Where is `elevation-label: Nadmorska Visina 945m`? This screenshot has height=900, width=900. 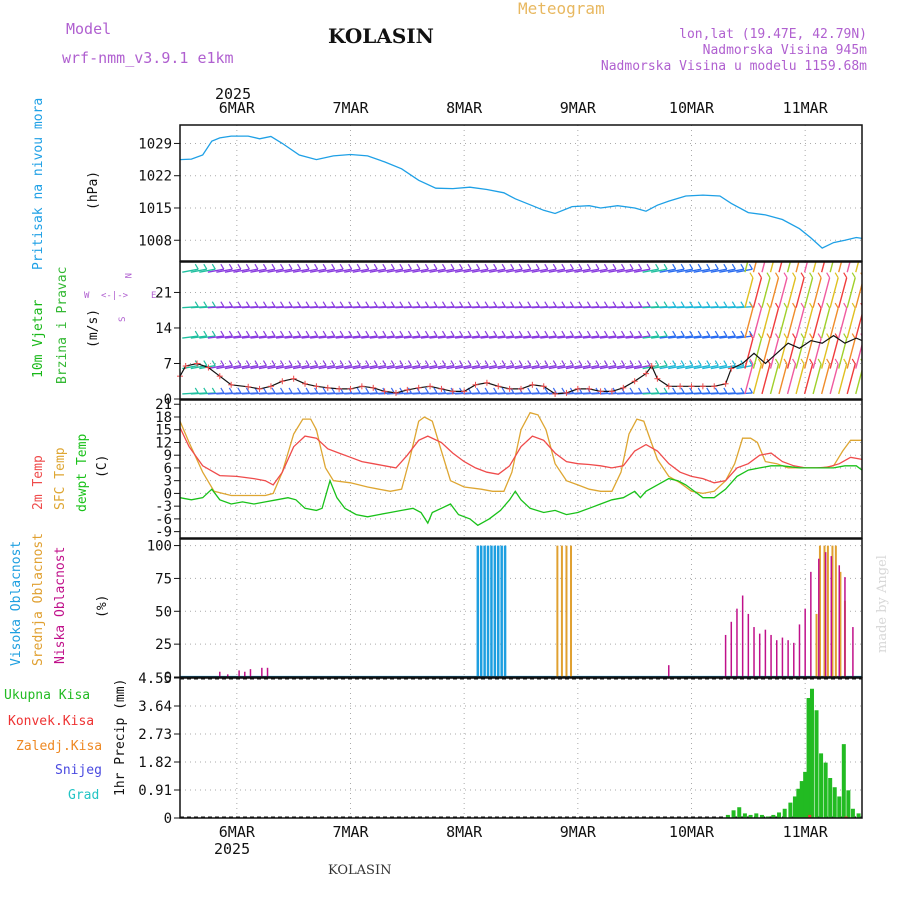
elevation-label: Nadmorska Visina 945m is located at coordinates (785, 50).